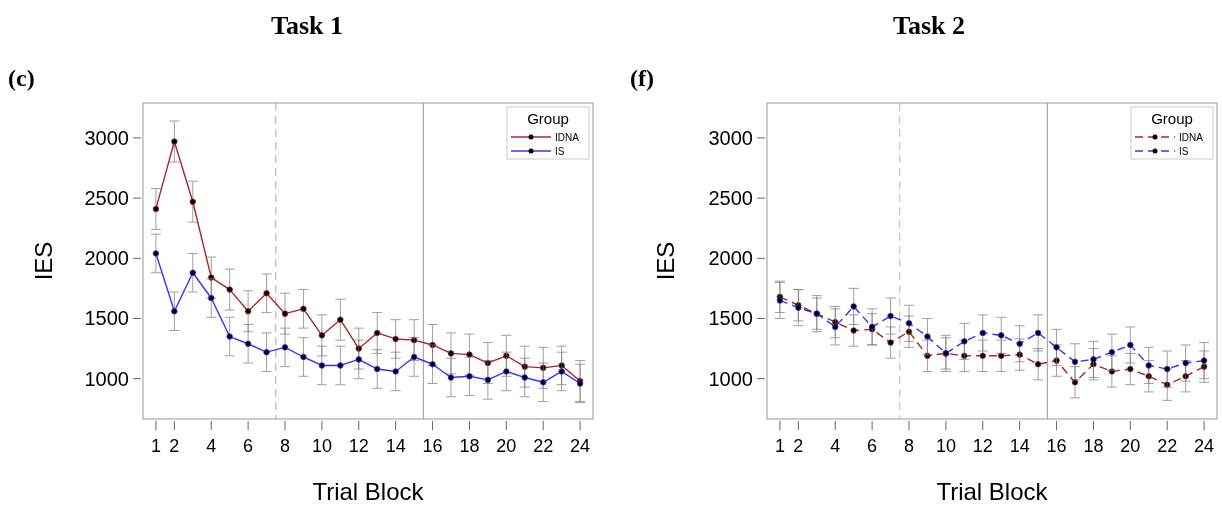 This screenshot has height=506, width=1222. What do you see at coordinates (21, 78) in the screenshot?
I see `text: (c)` at bounding box center [21, 78].